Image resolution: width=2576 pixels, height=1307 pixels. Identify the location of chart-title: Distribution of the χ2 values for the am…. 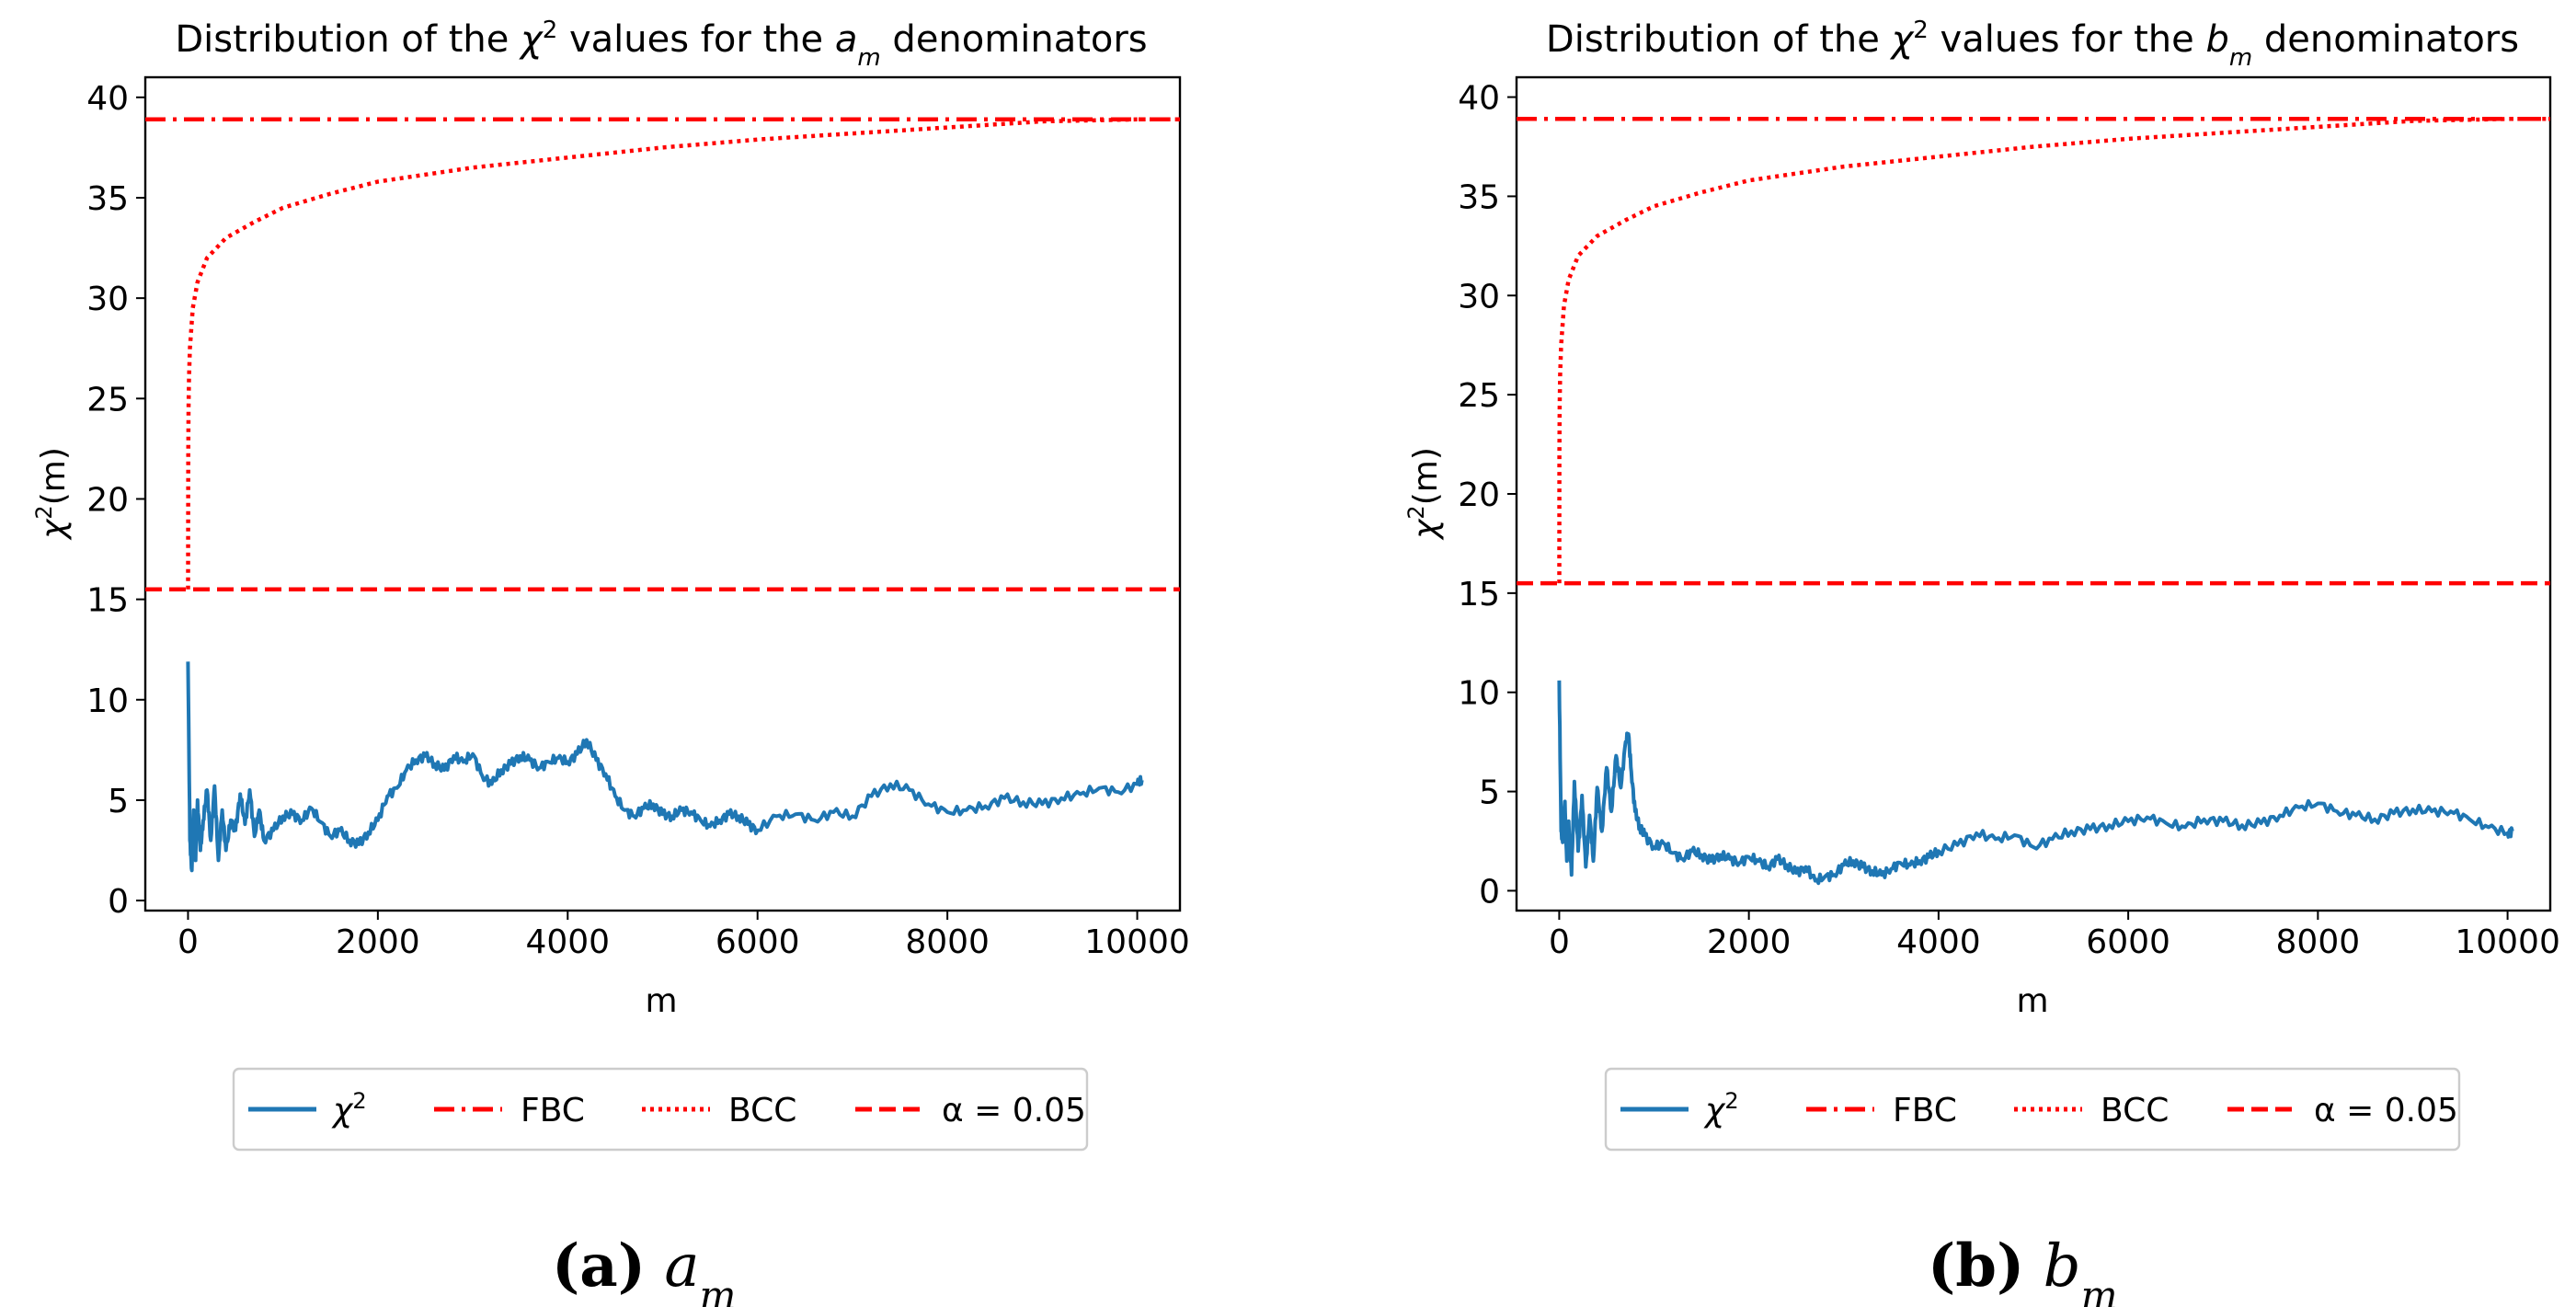
(661, 44).